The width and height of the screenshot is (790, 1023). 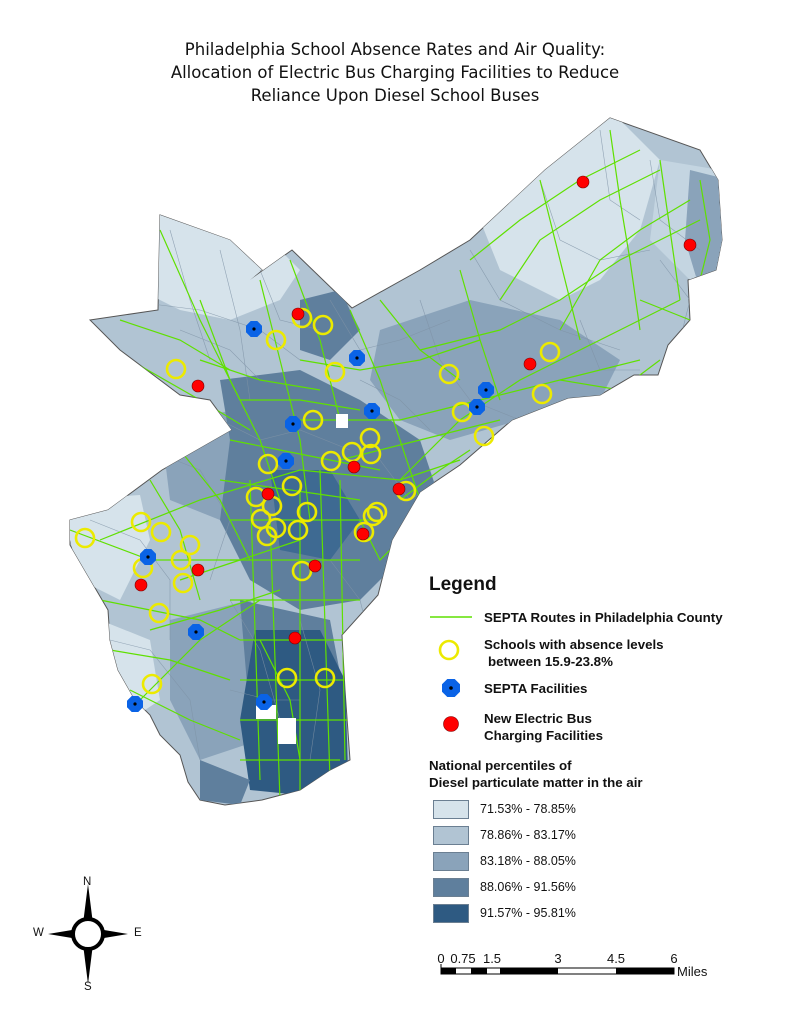 I want to click on title-line-3: Reliance Upon Diesel School Buses, so click(x=395, y=95).